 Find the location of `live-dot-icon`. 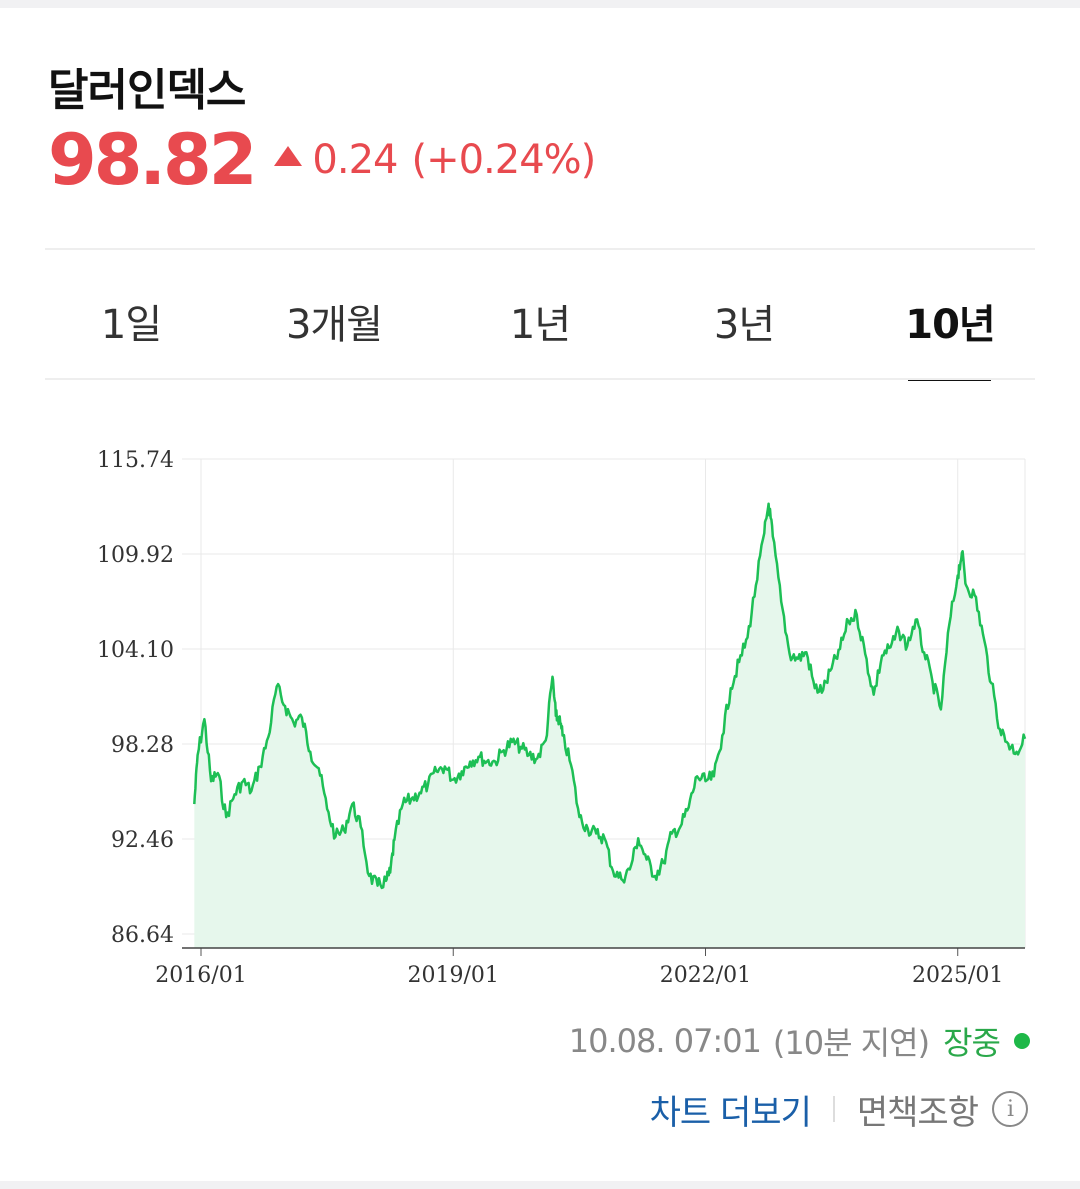

live-dot-icon is located at coordinates (1022, 1041).